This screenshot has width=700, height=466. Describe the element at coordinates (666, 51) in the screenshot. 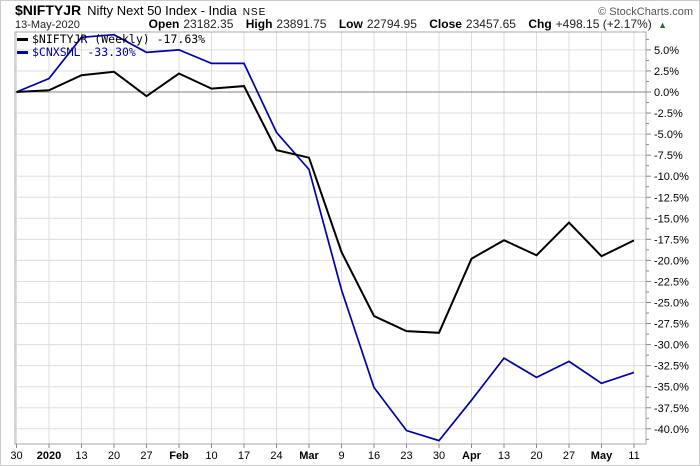

I see `y-axis-tick-label: 5.0%` at that location.